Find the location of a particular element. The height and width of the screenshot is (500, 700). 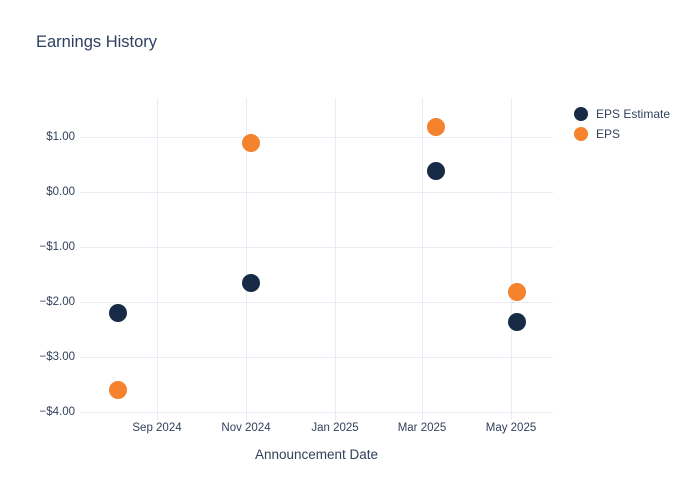

y-tick-label: −$3.00 is located at coordinates (57, 357).